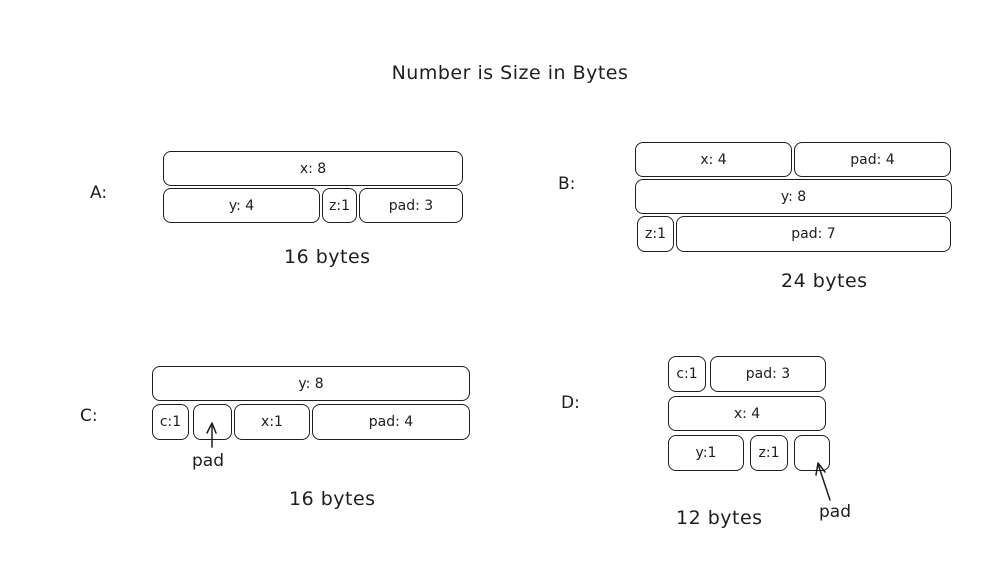  I want to click on struct-d-total: 12 bytes, so click(719, 518).